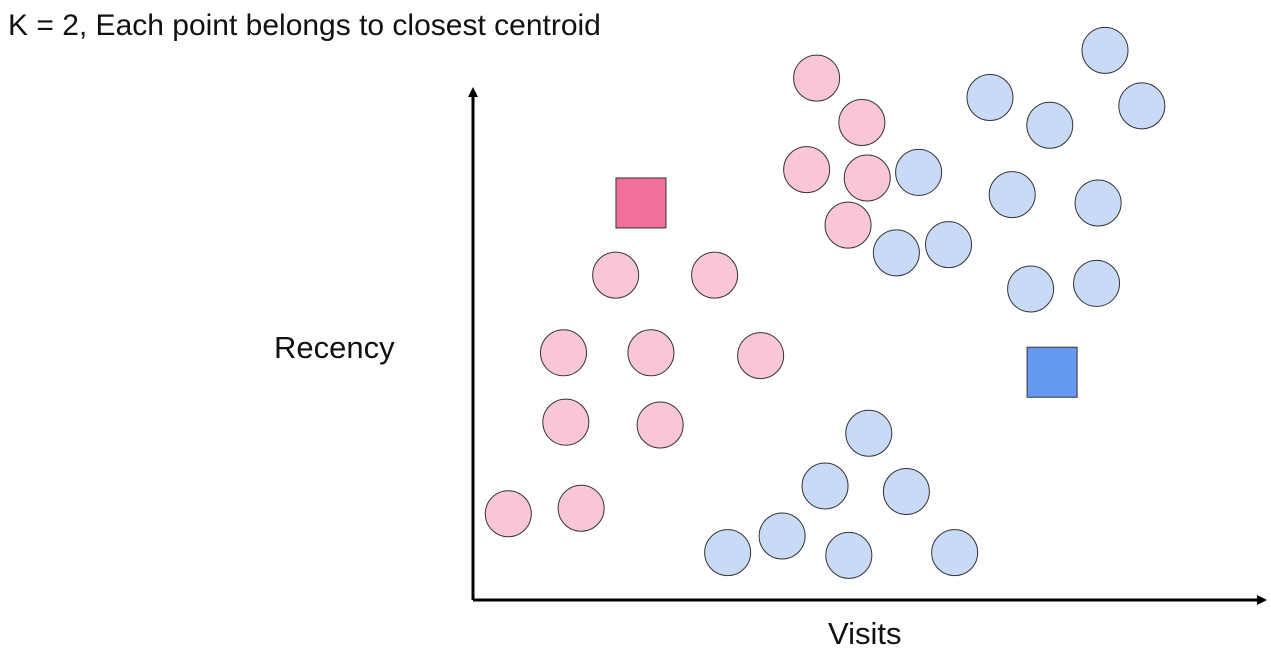 The height and width of the screenshot is (654, 1271). Describe the element at coordinates (1052, 372) in the screenshot. I see `centroid-b` at that location.